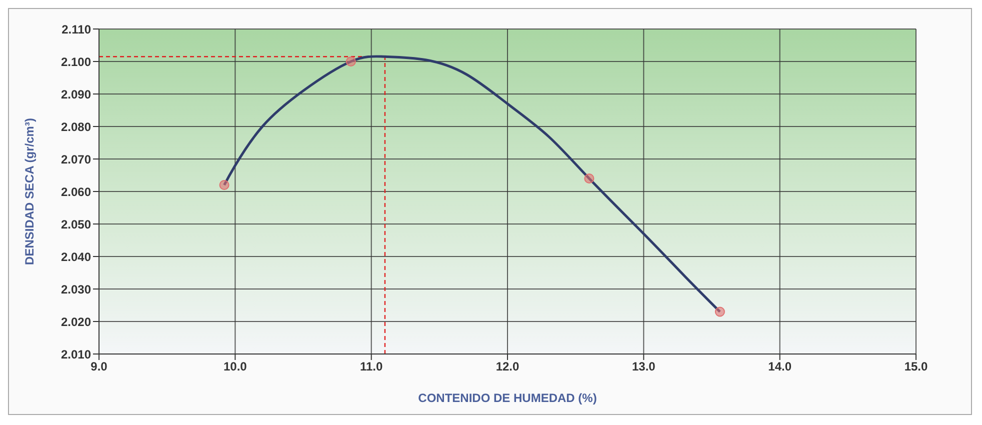 The width and height of the screenshot is (982, 425). What do you see at coordinates (508, 367) in the screenshot?
I see `x-tick-label: 12.0` at bounding box center [508, 367].